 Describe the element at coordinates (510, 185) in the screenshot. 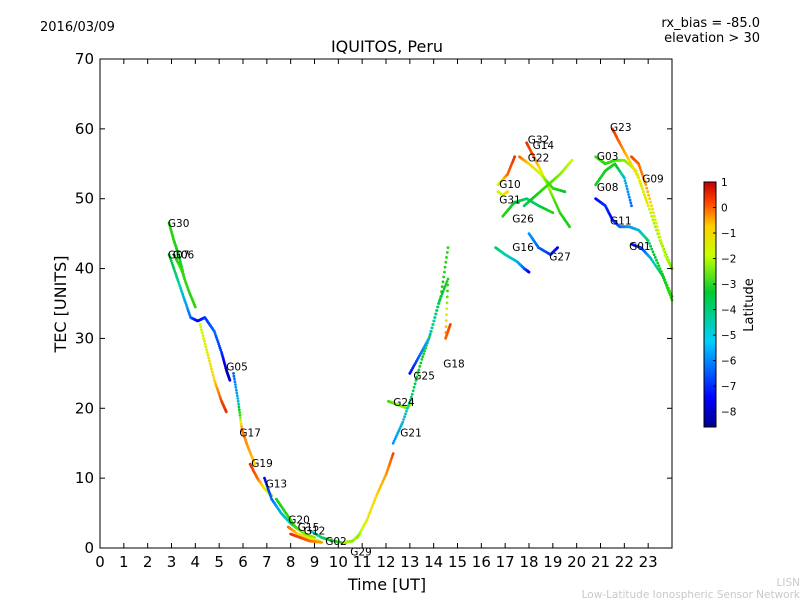

I see `satellite-label: G10` at that location.